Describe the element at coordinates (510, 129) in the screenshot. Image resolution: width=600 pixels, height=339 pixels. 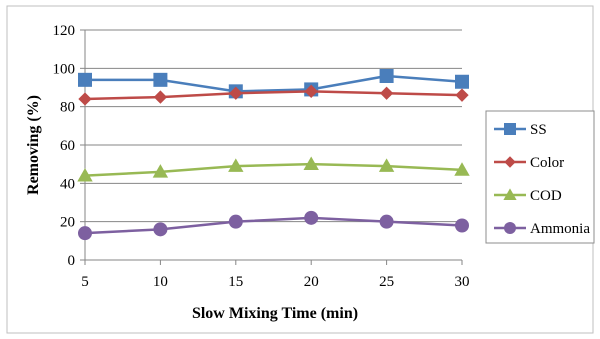
I see `legend-marker-ss` at that location.